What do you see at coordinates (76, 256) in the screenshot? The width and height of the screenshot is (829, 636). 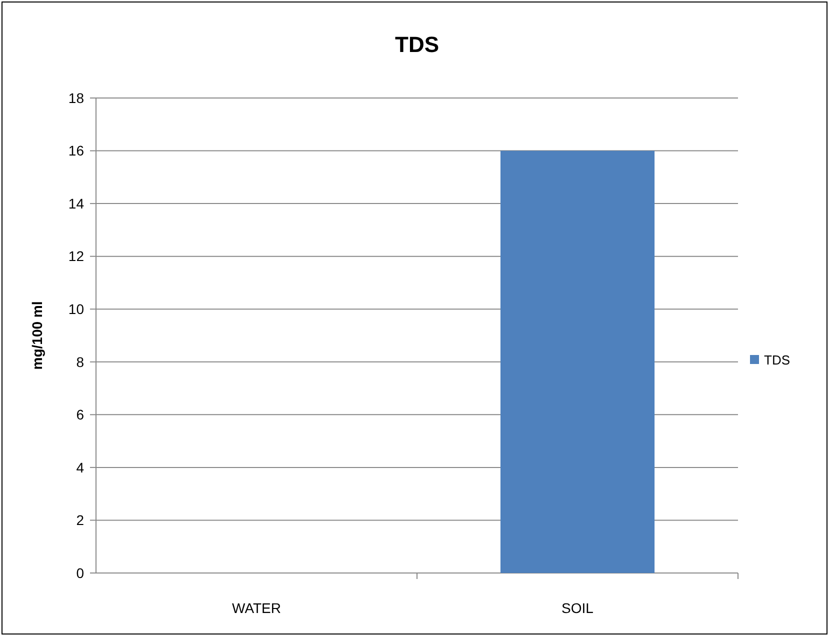 I see `y-tick-label: 12` at bounding box center [76, 256].